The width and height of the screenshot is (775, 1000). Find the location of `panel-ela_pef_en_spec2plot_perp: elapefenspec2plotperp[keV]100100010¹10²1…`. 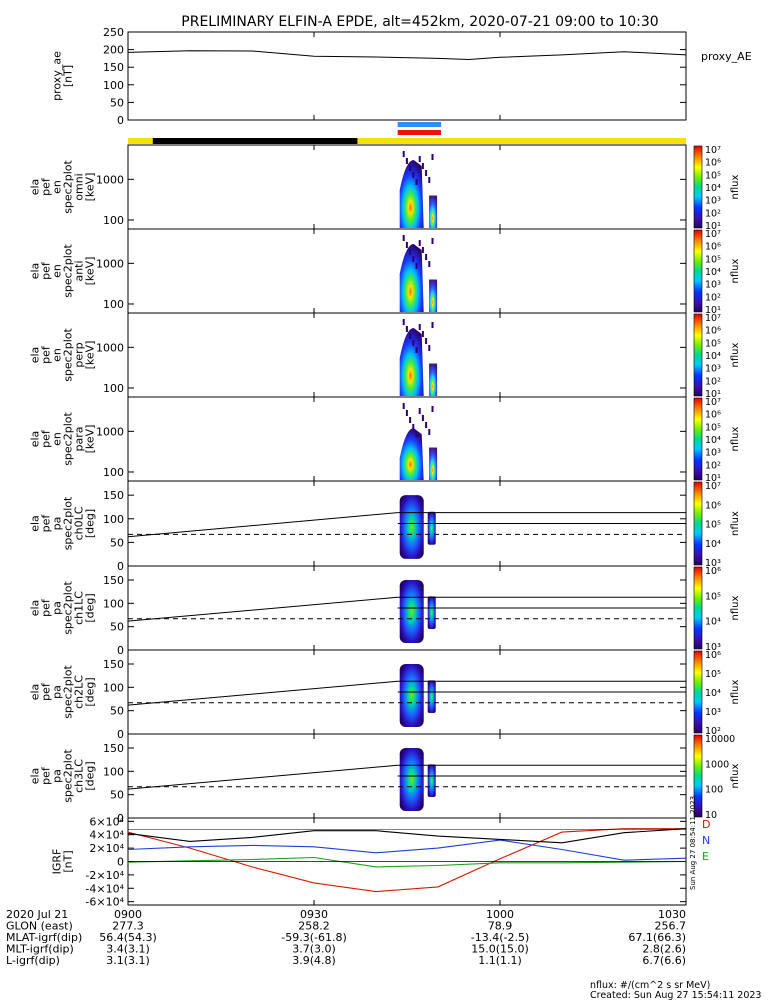

panel-ela_pef_en_spec2plot_perp: elapefenspec2plotperp[keV]100100010¹10²1… is located at coordinates (385, 356).